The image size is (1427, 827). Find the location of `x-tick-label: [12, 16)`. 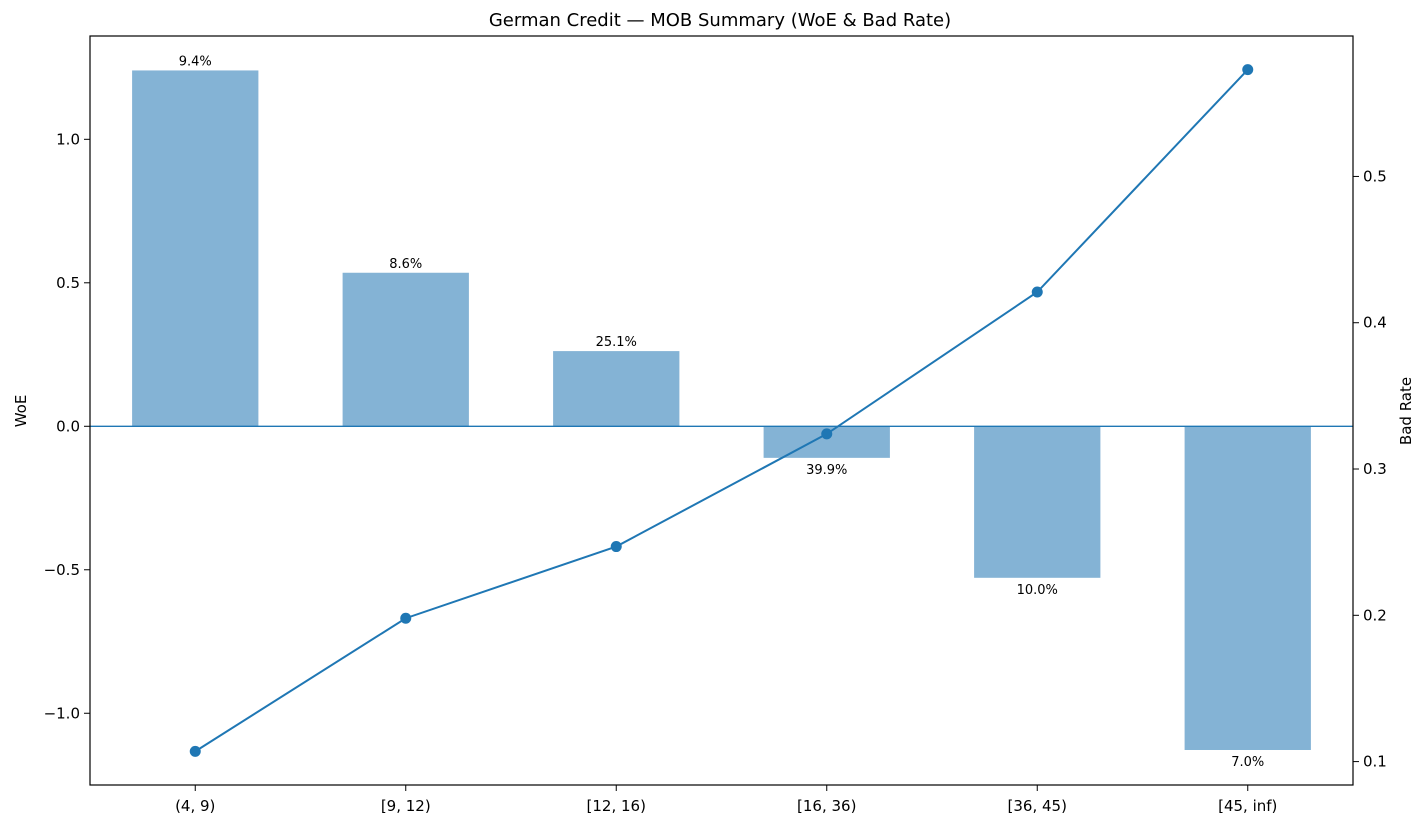

x-tick-label: [12, 16) is located at coordinates (616, 806).